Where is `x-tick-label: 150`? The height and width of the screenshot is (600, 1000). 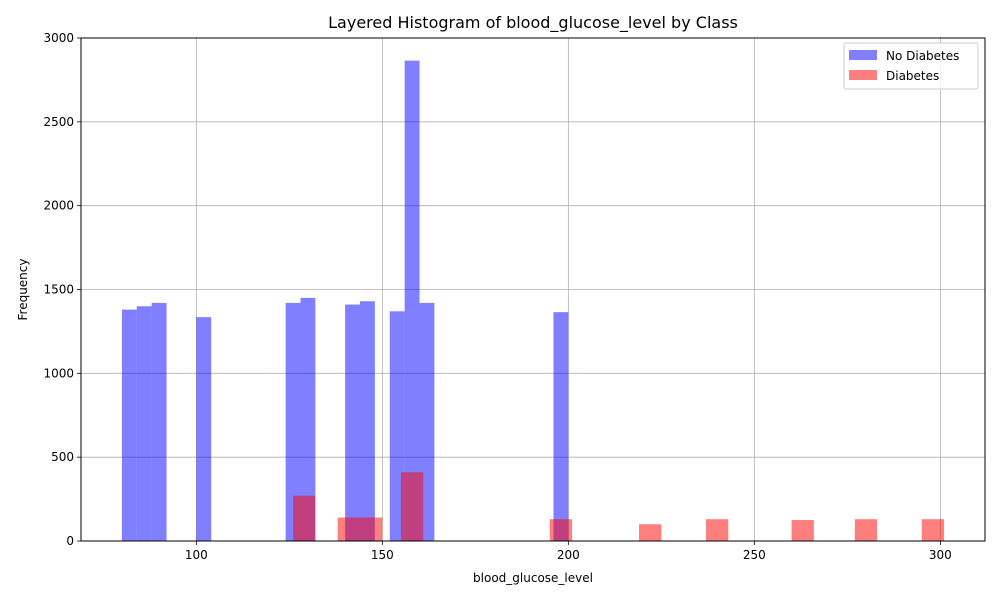 x-tick-label: 150 is located at coordinates (382, 555).